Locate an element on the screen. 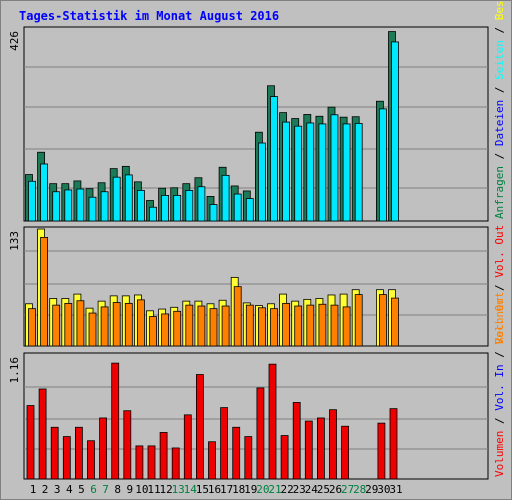 The height and width of the screenshot is (500, 512). legend-item: Dateien is located at coordinates (499, 123).